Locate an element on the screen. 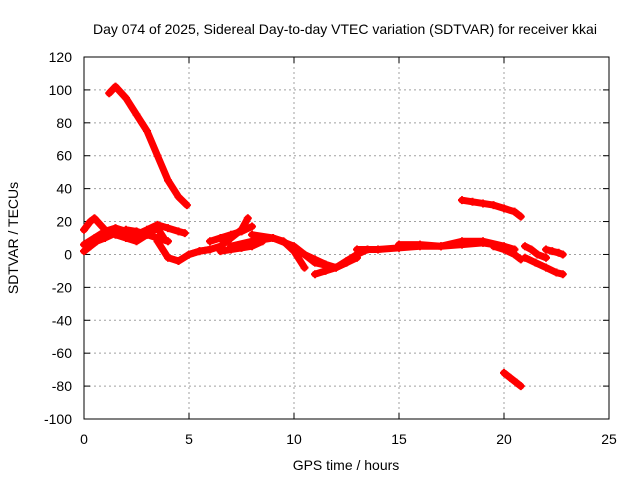 Image resolution: width=640 pixels, height=480 pixels. y-axis-label: SDTVAR / TECUs is located at coordinates (13, 238).